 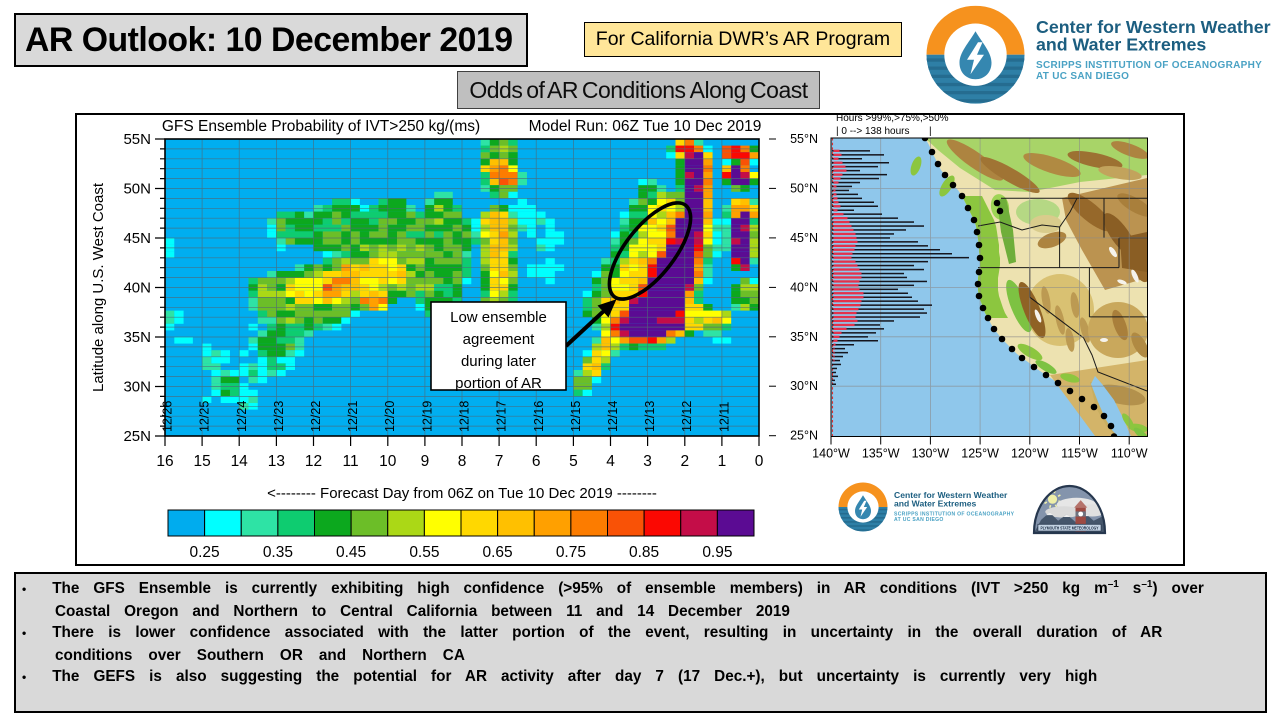 I want to click on svg-text: 12/15, so click(x=576, y=416).